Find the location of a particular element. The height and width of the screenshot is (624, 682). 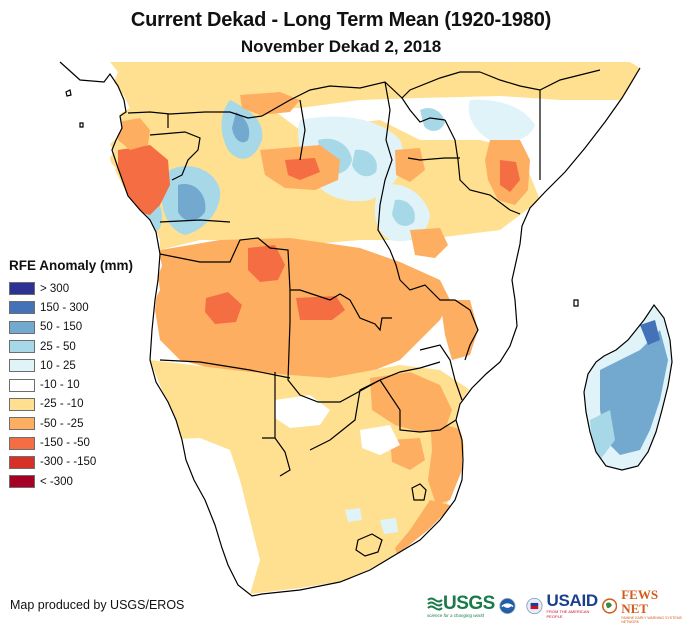

legend-item: 50 - 150 is located at coordinates (71, 327).